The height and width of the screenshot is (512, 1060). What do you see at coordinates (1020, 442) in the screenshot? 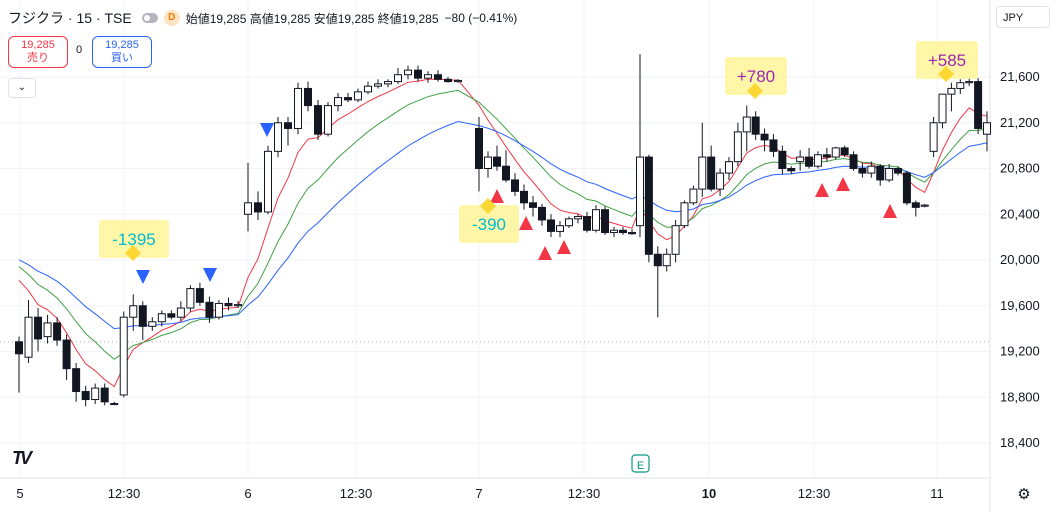
I see `y-tick-label: 18,400` at bounding box center [1020, 442].